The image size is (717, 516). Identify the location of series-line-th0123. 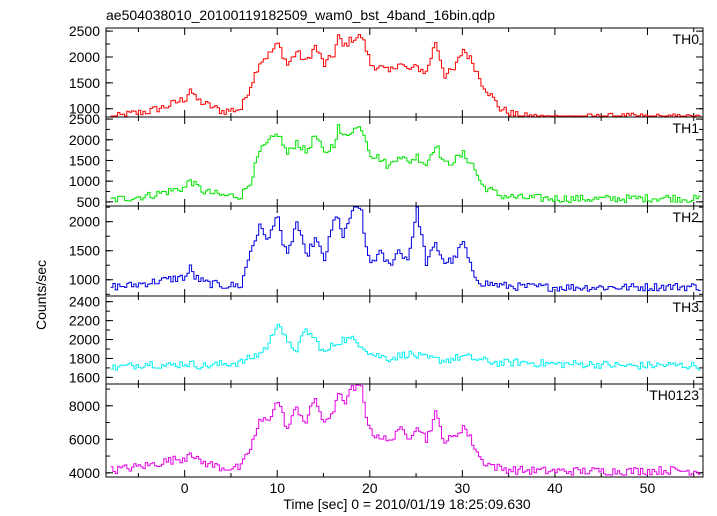
(405, 430).